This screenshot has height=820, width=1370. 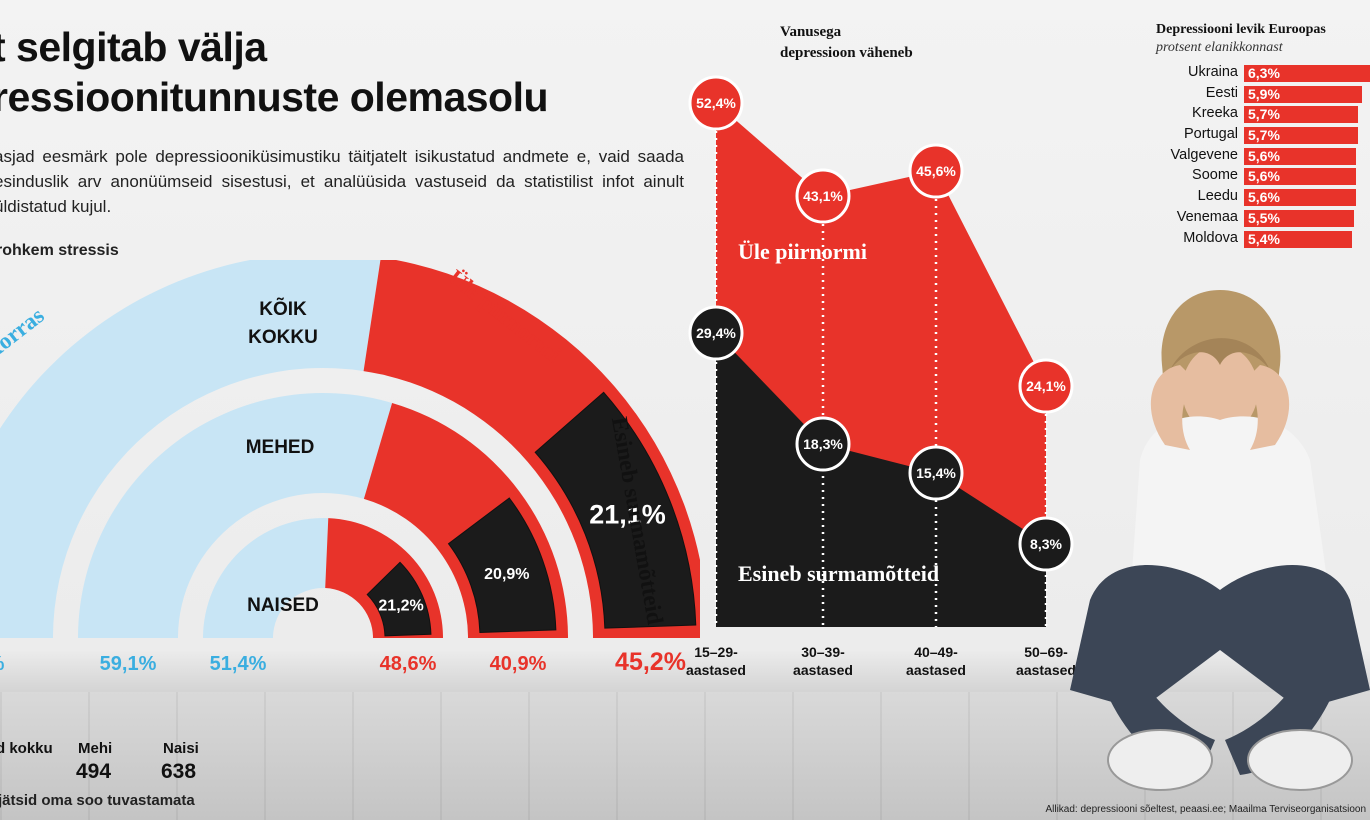 What do you see at coordinates (1298, 239) in the screenshot?
I see `europe-bar: 5,4%` at bounding box center [1298, 239].